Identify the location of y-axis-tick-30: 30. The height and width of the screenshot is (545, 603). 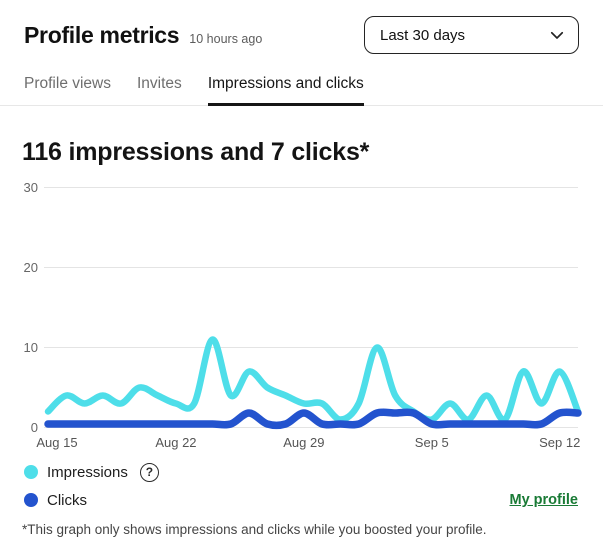
(31, 187).